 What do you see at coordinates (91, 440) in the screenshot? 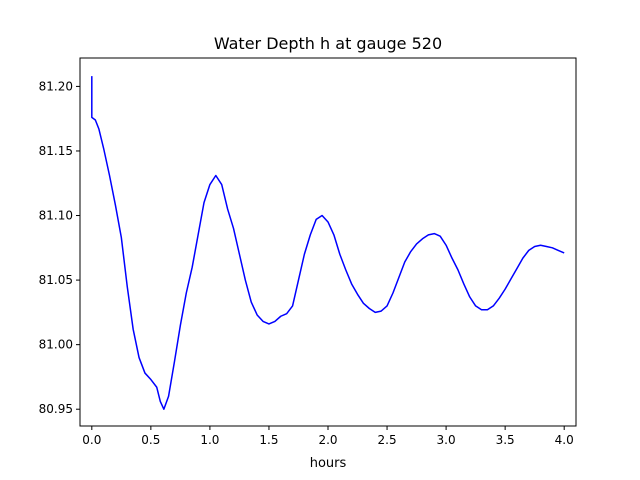
I see `x-tick-label: 0.0` at bounding box center [91, 440].